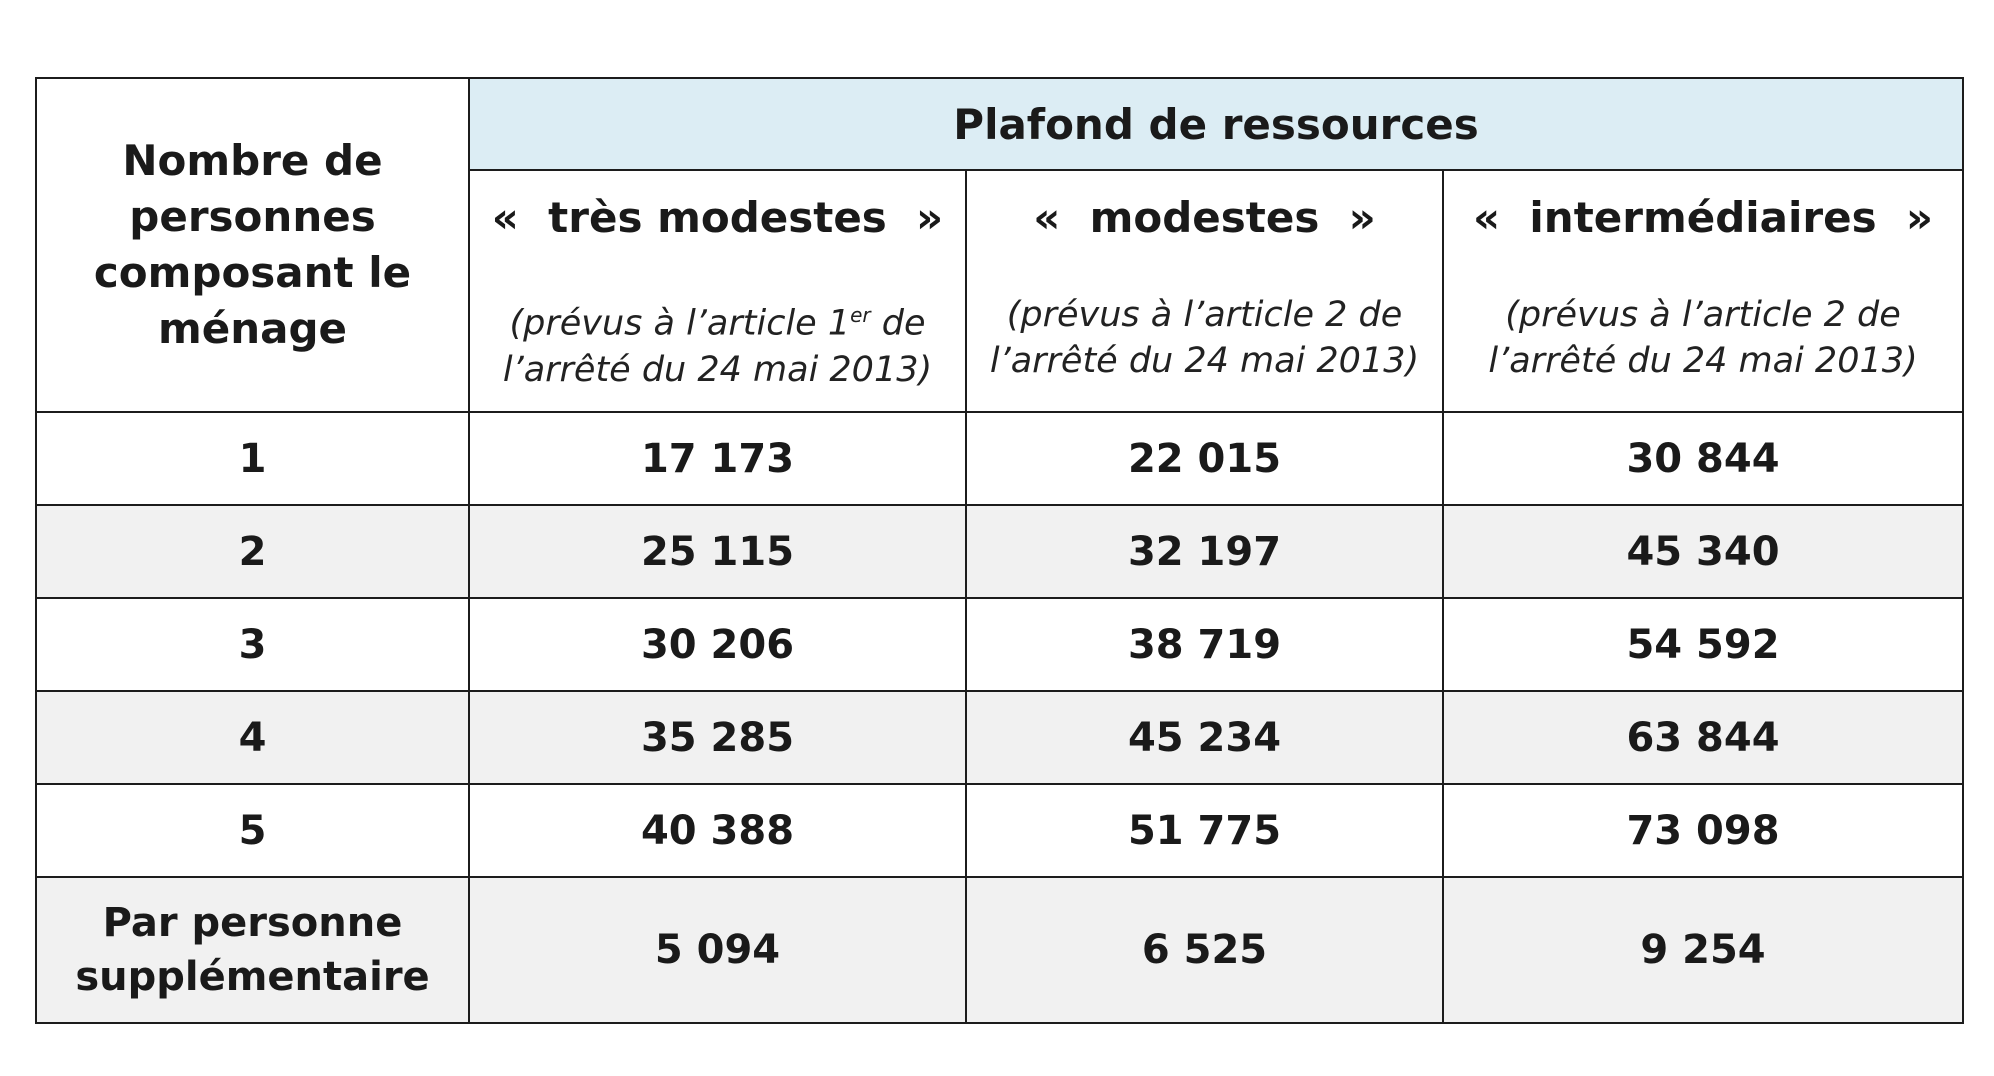 Image resolution: width=1994 pixels, height=1076 pixels. Describe the element at coordinates (1703, 551) in the screenshot. I see `value-cell: 45 340` at that location.